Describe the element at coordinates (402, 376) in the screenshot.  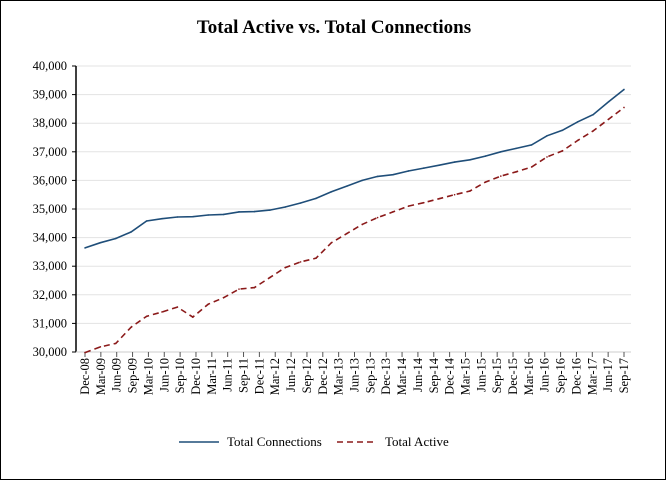
I see `x-tick-label: Mar-14` at that location.